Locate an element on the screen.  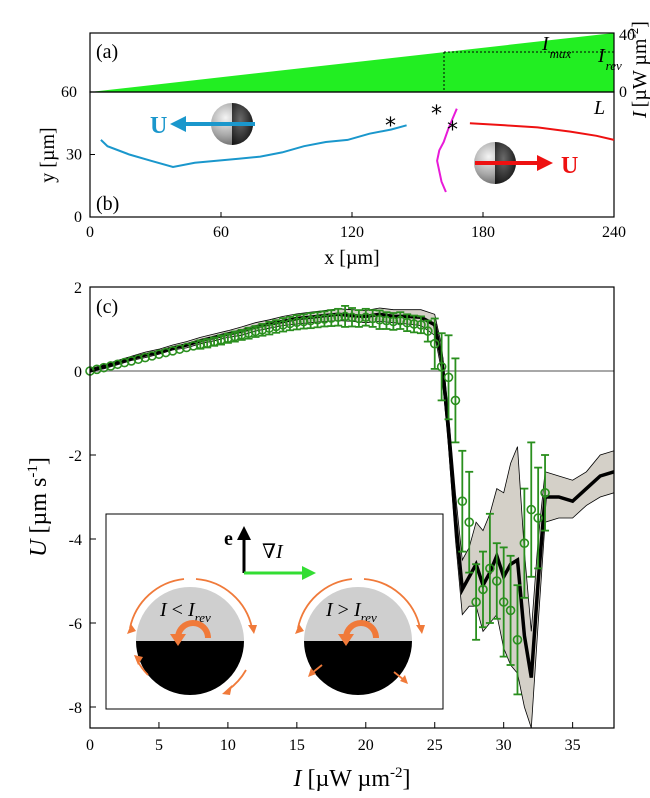
panel-a: (a) 40 0 60 Imax Irev I[µW µm-2] is located at coordinates (355, 70).